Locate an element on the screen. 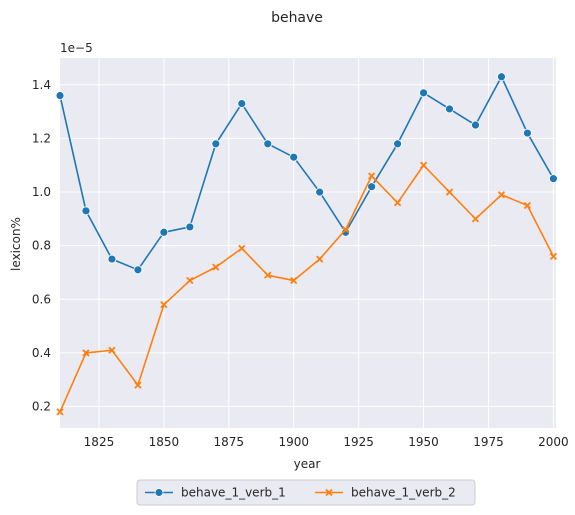 This screenshot has width=575, height=515. y-tick-label: 1.0 is located at coordinates (41, 192).